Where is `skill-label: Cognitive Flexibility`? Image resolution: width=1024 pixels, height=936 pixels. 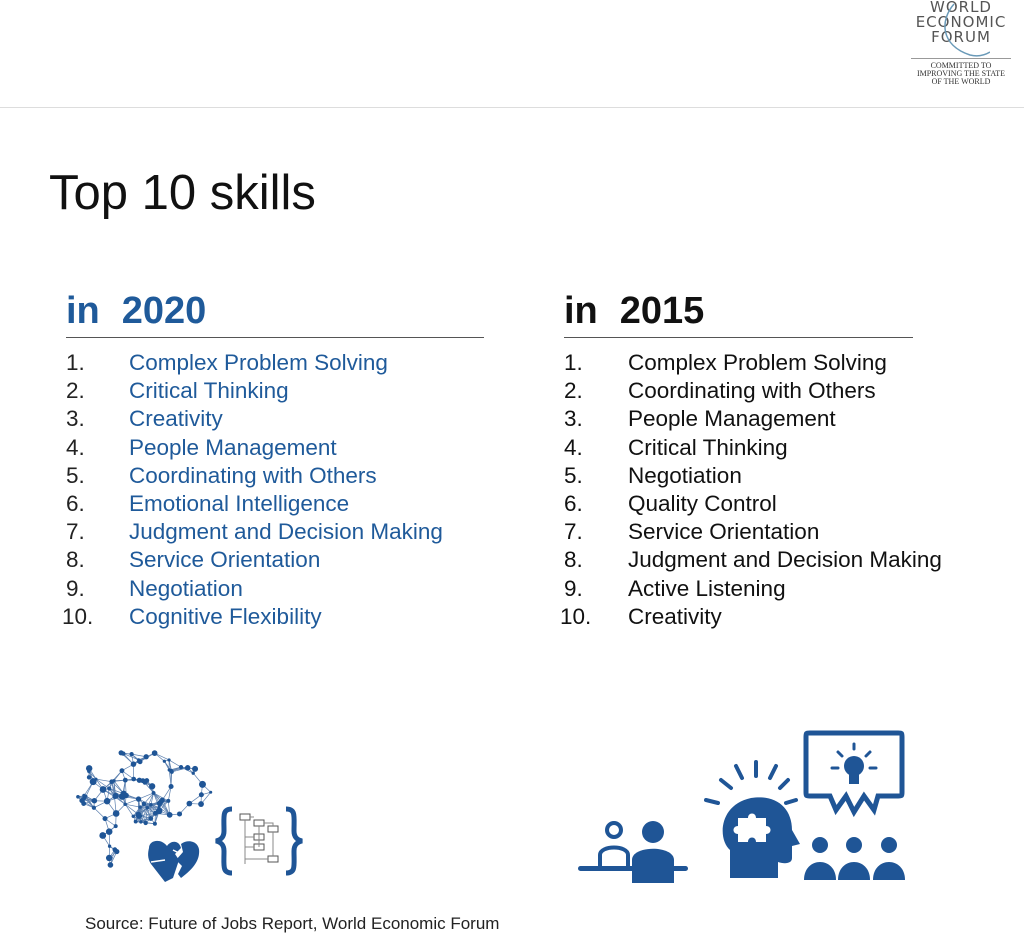
skill-label: Cognitive Flexibility is located at coordinates (225, 616).